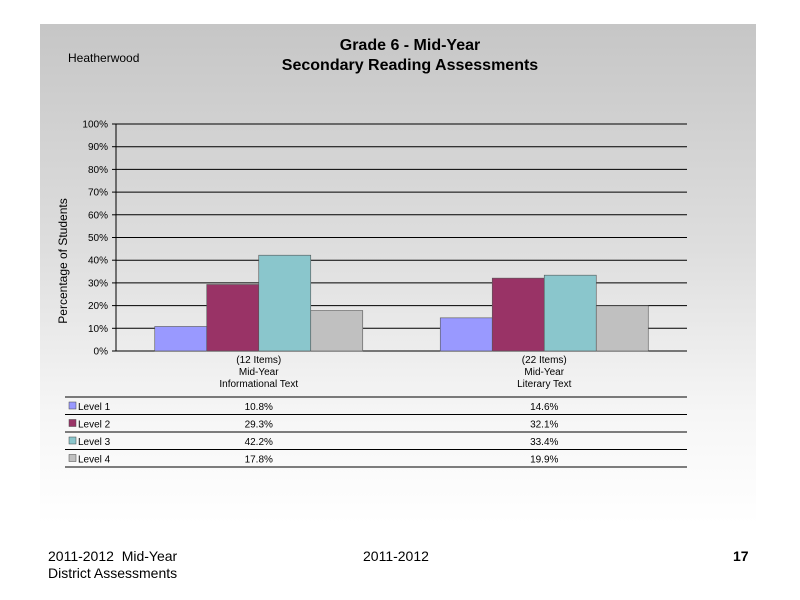 The image size is (800, 600). What do you see at coordinates (94, 407) in the screenshot?
I see `legend-label: Level 1` at bounding box center [94, 407].